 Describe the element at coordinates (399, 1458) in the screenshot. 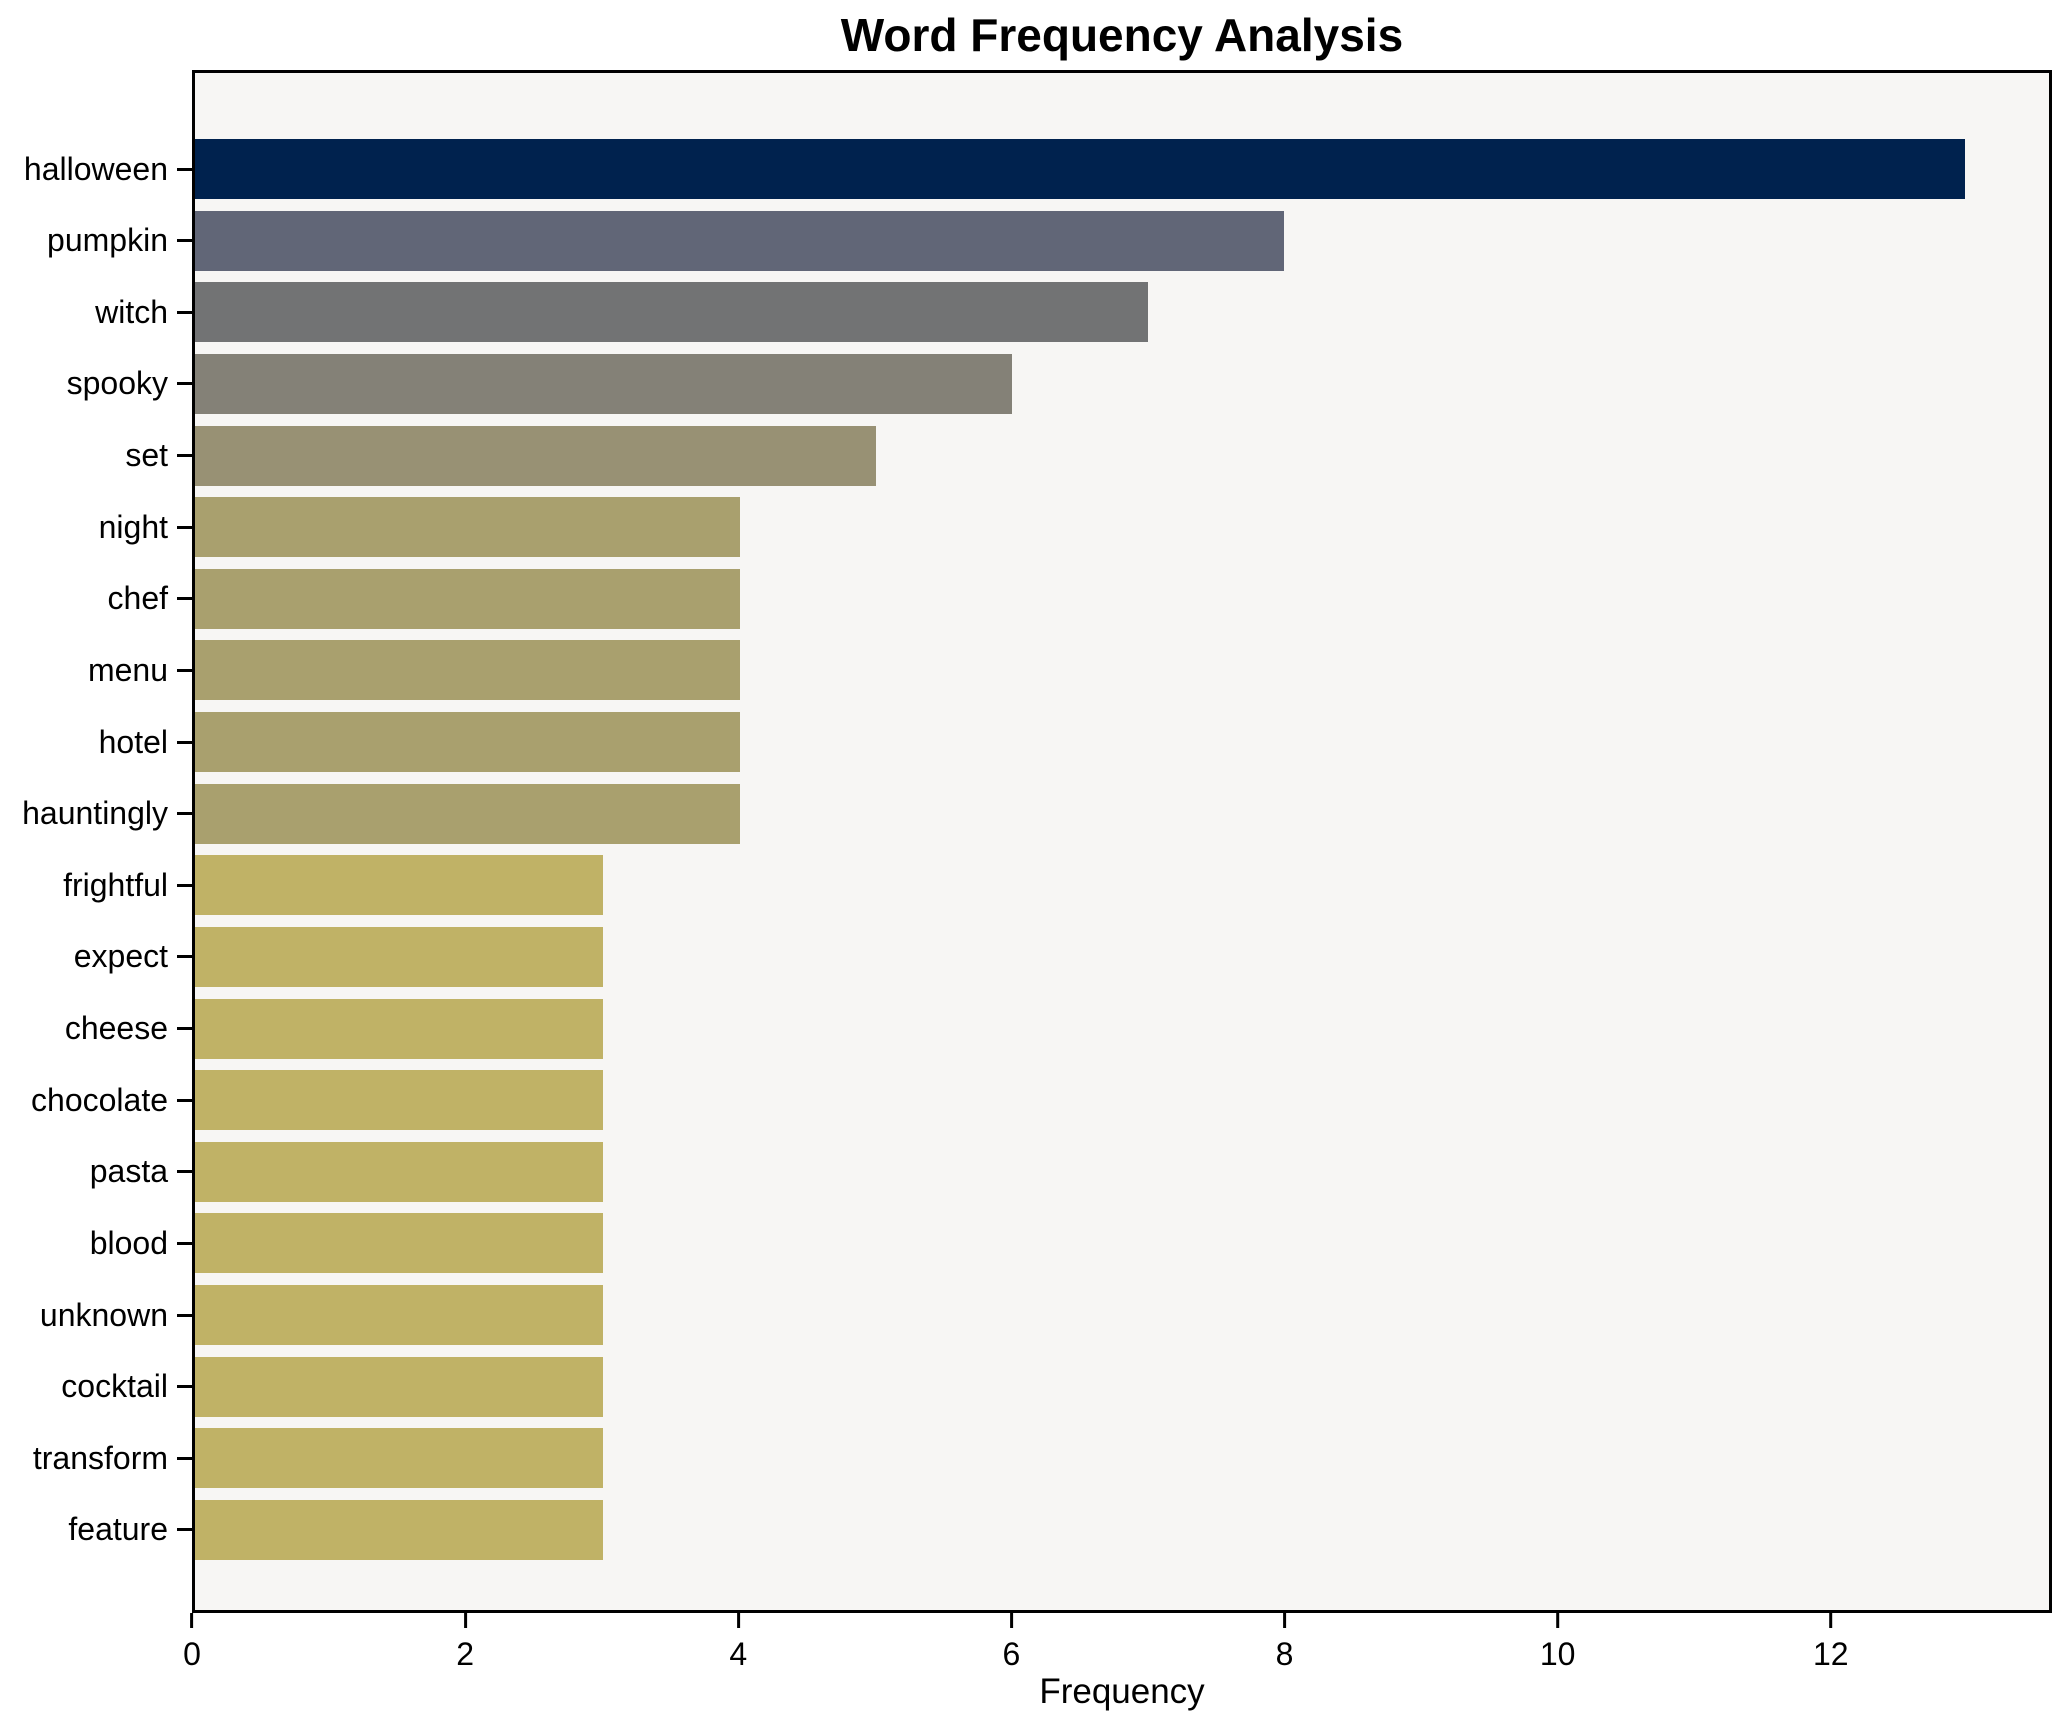

I see `bar-transform` at that location.